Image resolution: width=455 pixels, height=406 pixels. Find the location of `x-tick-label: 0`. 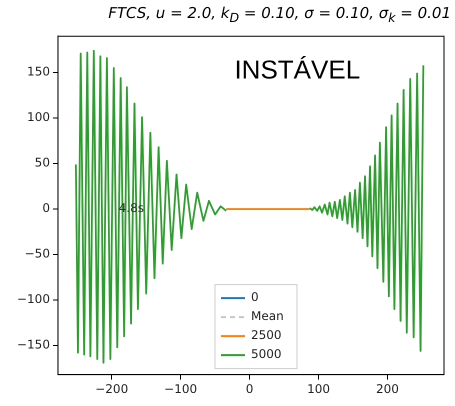

x-tick-label: 0 is located at coordinates (250, 389).